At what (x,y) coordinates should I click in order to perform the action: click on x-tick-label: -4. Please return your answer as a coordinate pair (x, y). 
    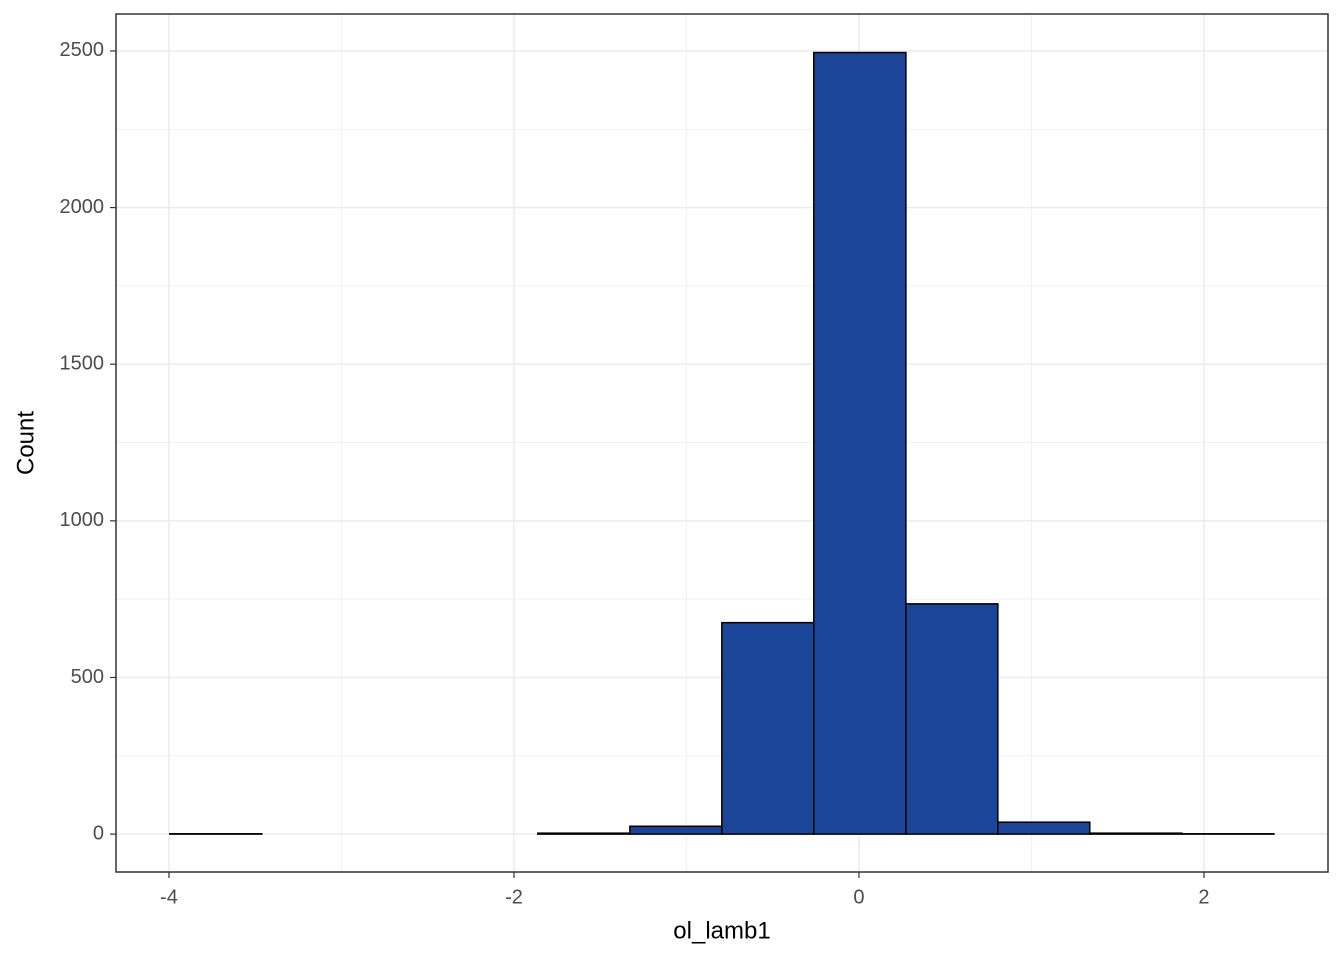
    Looking at the image, I should click on (169, 897).